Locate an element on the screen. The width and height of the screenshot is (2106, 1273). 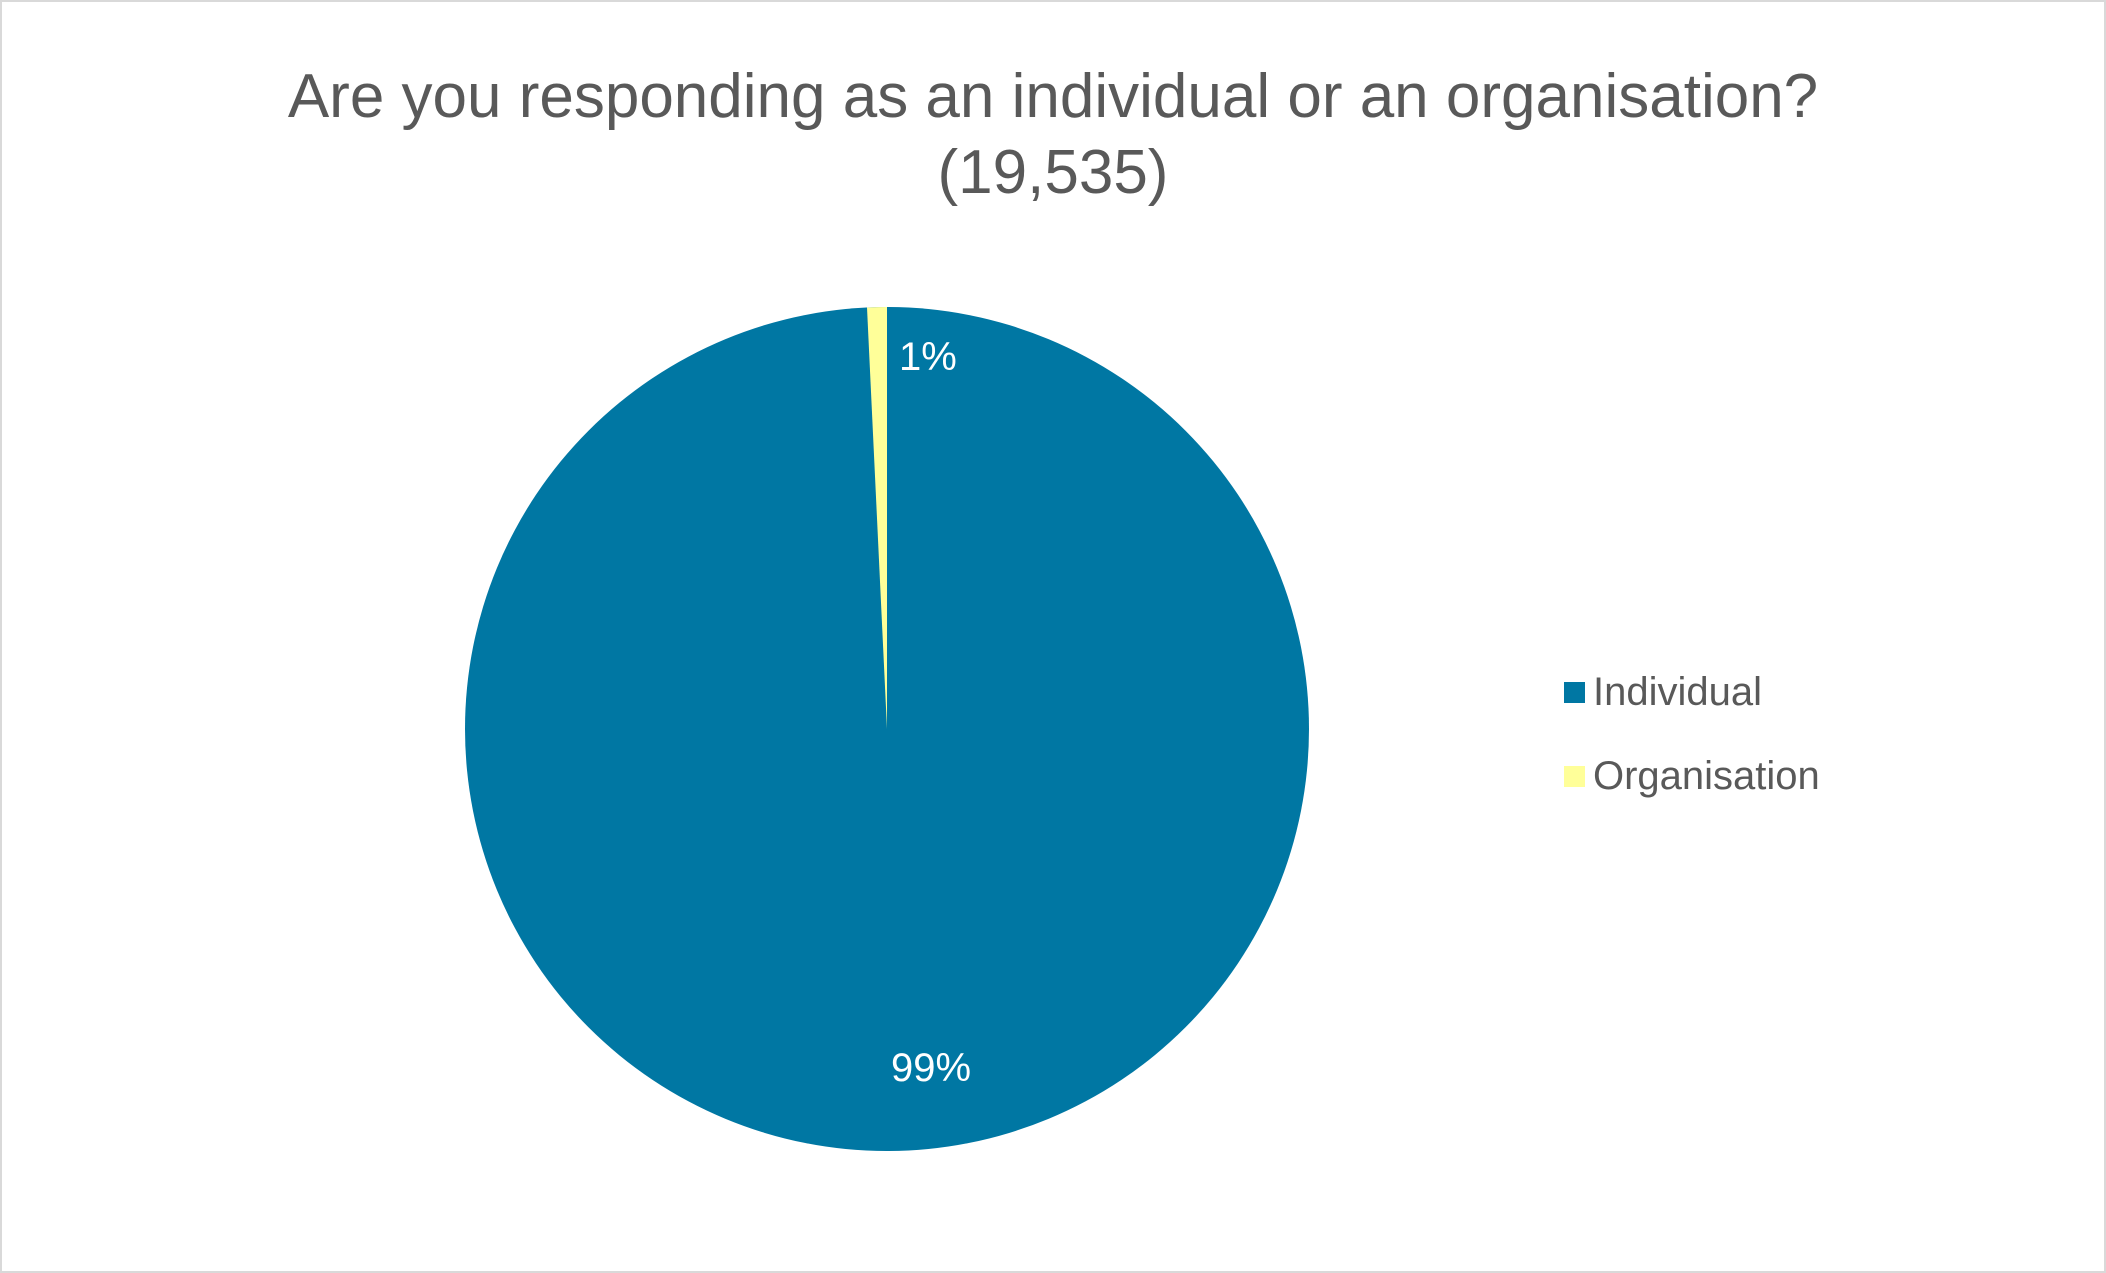
data-label-organisation: 1% is located at coordinates (928, 357).